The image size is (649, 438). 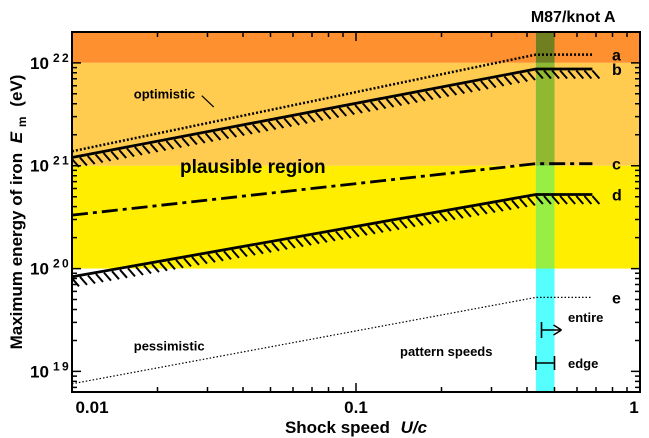 I want to click on x-tick-label: 1, so click(x=633, y=407).